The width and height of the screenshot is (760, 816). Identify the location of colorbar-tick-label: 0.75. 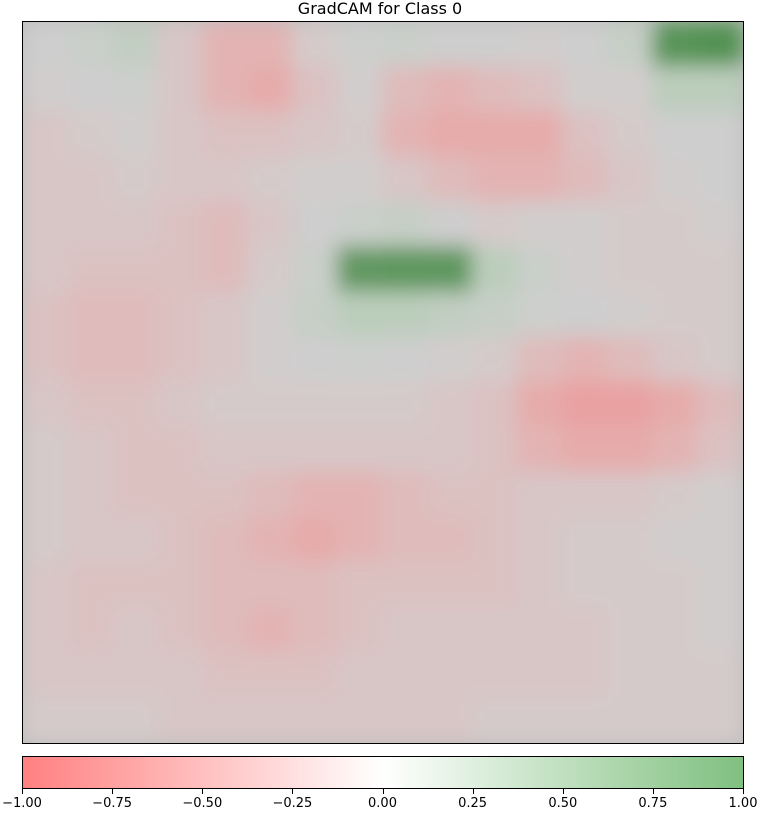
(653, 803).